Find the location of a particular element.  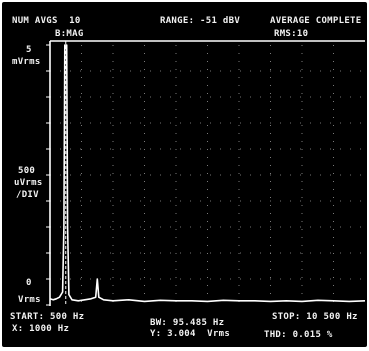

num-avgs-readout: NUM AVGS 10 is located at coordinates (46, 21).